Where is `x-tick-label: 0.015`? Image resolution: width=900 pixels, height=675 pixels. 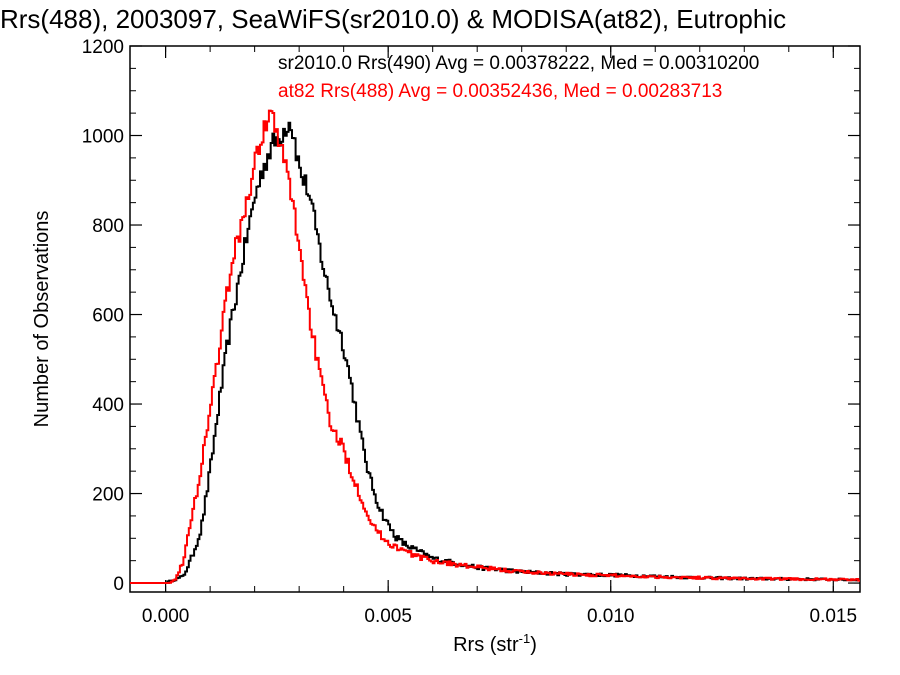
x-tick-label: 0.015 is located at coordinates (834, 616).